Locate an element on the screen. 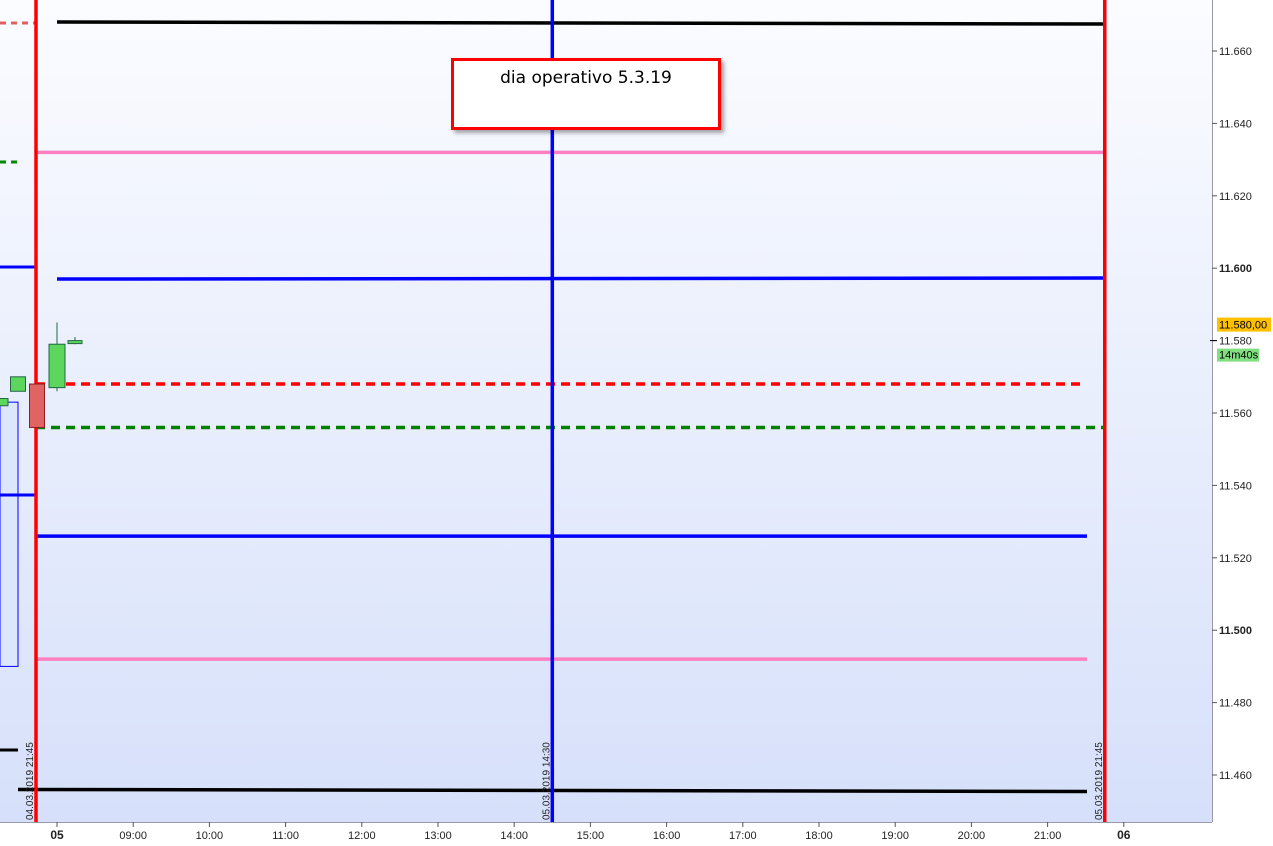  y-tick-label: 11.460 is located at coordinates (1235, 776).